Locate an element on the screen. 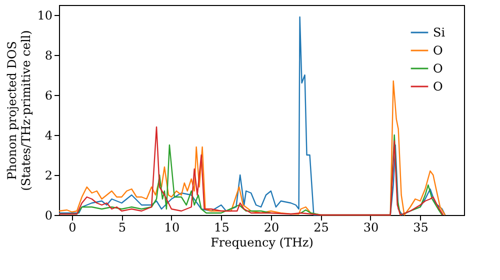 The width and height of the screenshot is (500, 280). y-tick-label: 10 is located at coordinates (44, 15).